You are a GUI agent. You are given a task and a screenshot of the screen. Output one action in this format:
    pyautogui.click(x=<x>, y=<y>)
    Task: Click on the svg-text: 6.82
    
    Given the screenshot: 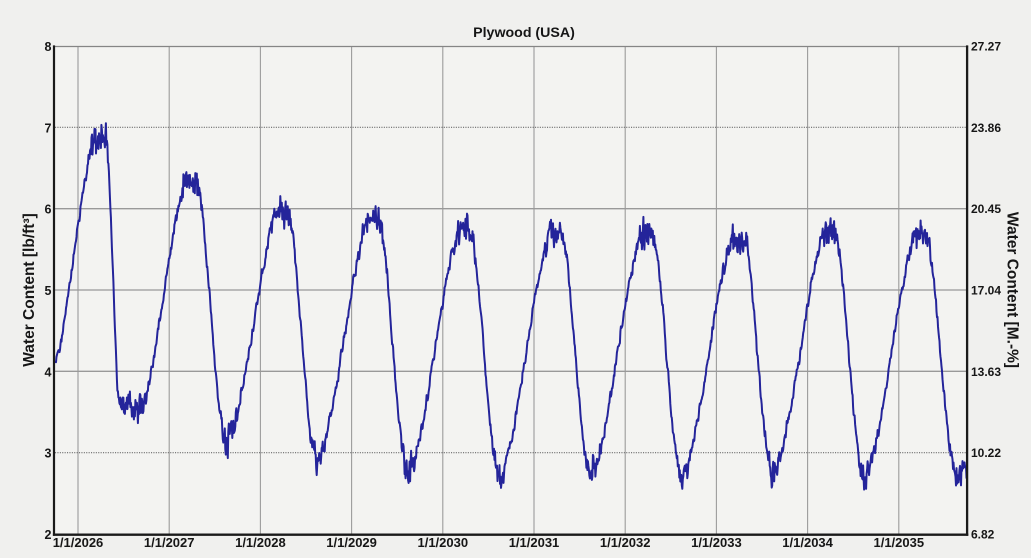 What is the action you would take?
    pyautogui.click(x=983, y=535)
    